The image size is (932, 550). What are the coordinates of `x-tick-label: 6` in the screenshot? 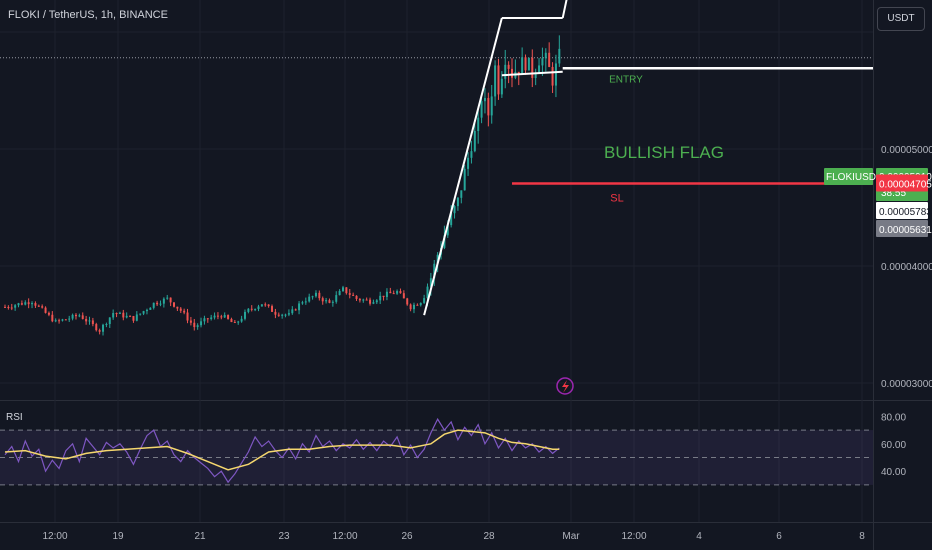 It's located at (779, 536).